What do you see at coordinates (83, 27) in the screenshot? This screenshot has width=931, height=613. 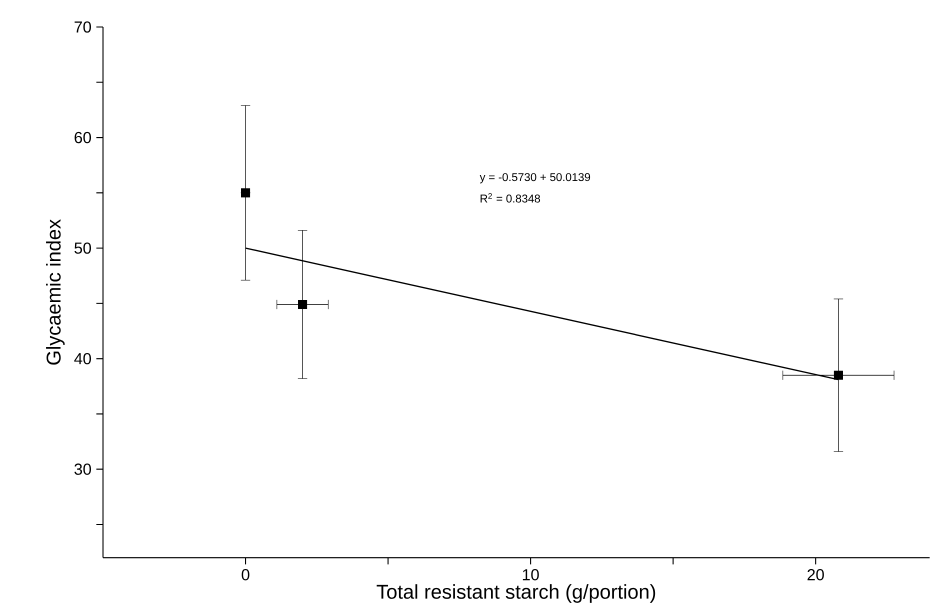 I see `y-tick-label: 70` at bounding box center [83, 27].